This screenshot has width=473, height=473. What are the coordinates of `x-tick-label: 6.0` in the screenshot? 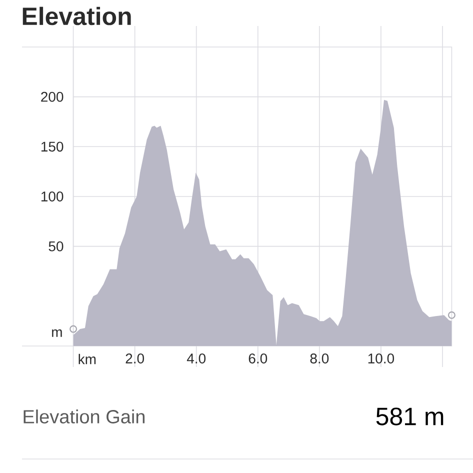 It's located at (258, 359).